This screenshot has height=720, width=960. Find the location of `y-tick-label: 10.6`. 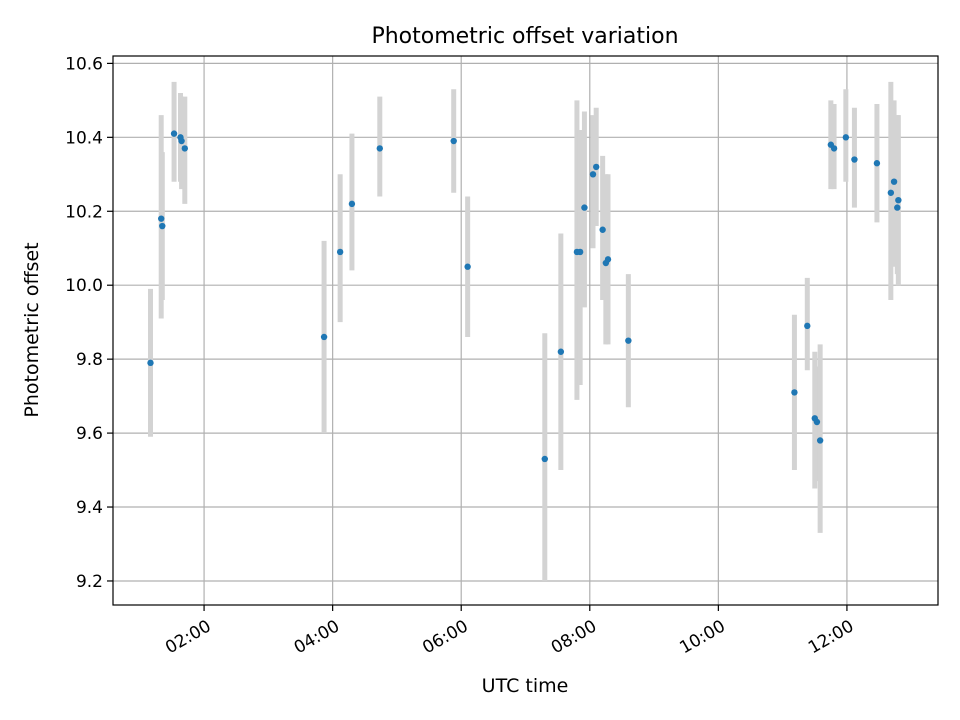

y-tick-label: 10.6 is located at coordinates (84, 64).